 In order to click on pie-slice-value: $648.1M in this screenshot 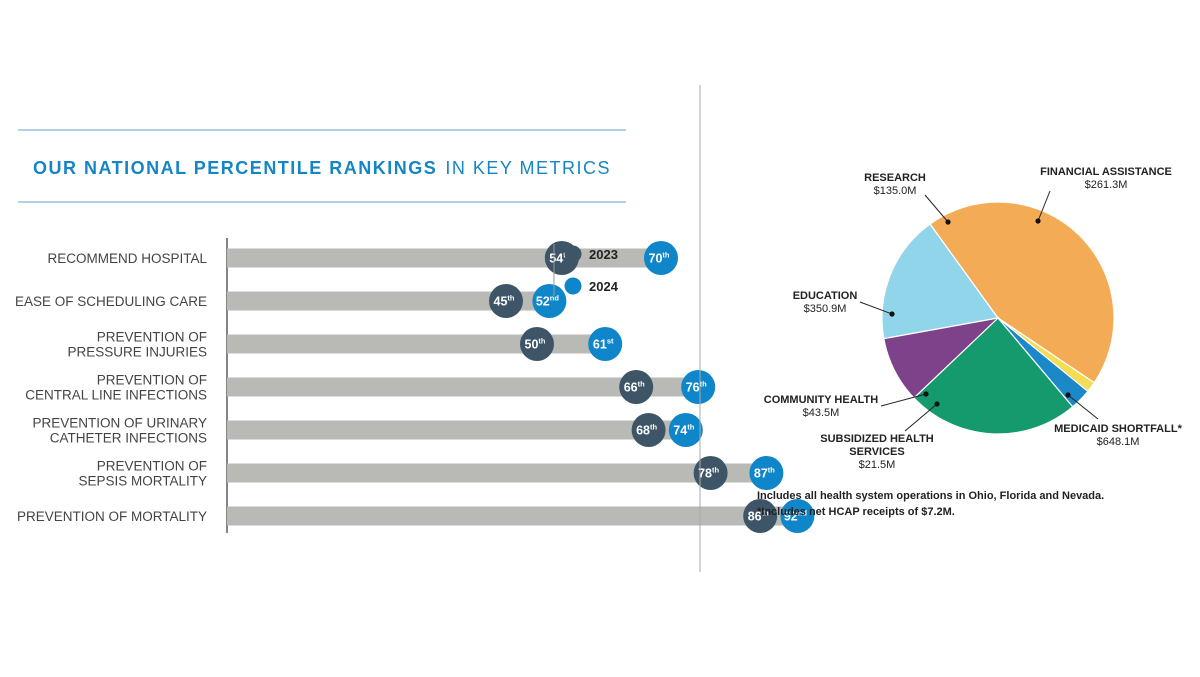, I will do `click(1118, 442)`.